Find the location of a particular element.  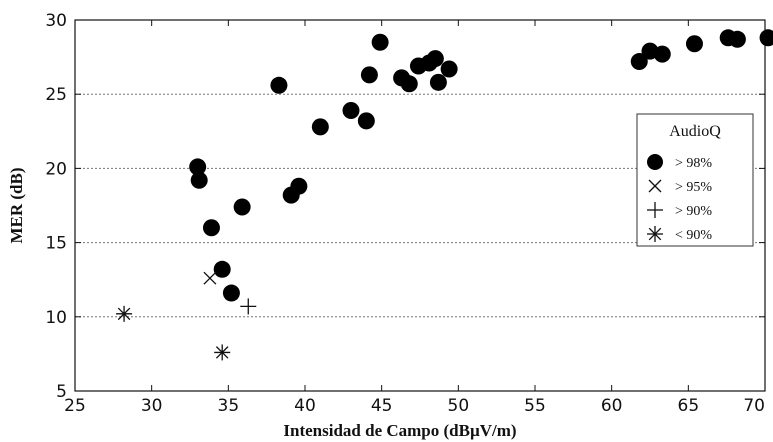

legend-label: > 95% is located at coordinates (693, 187).